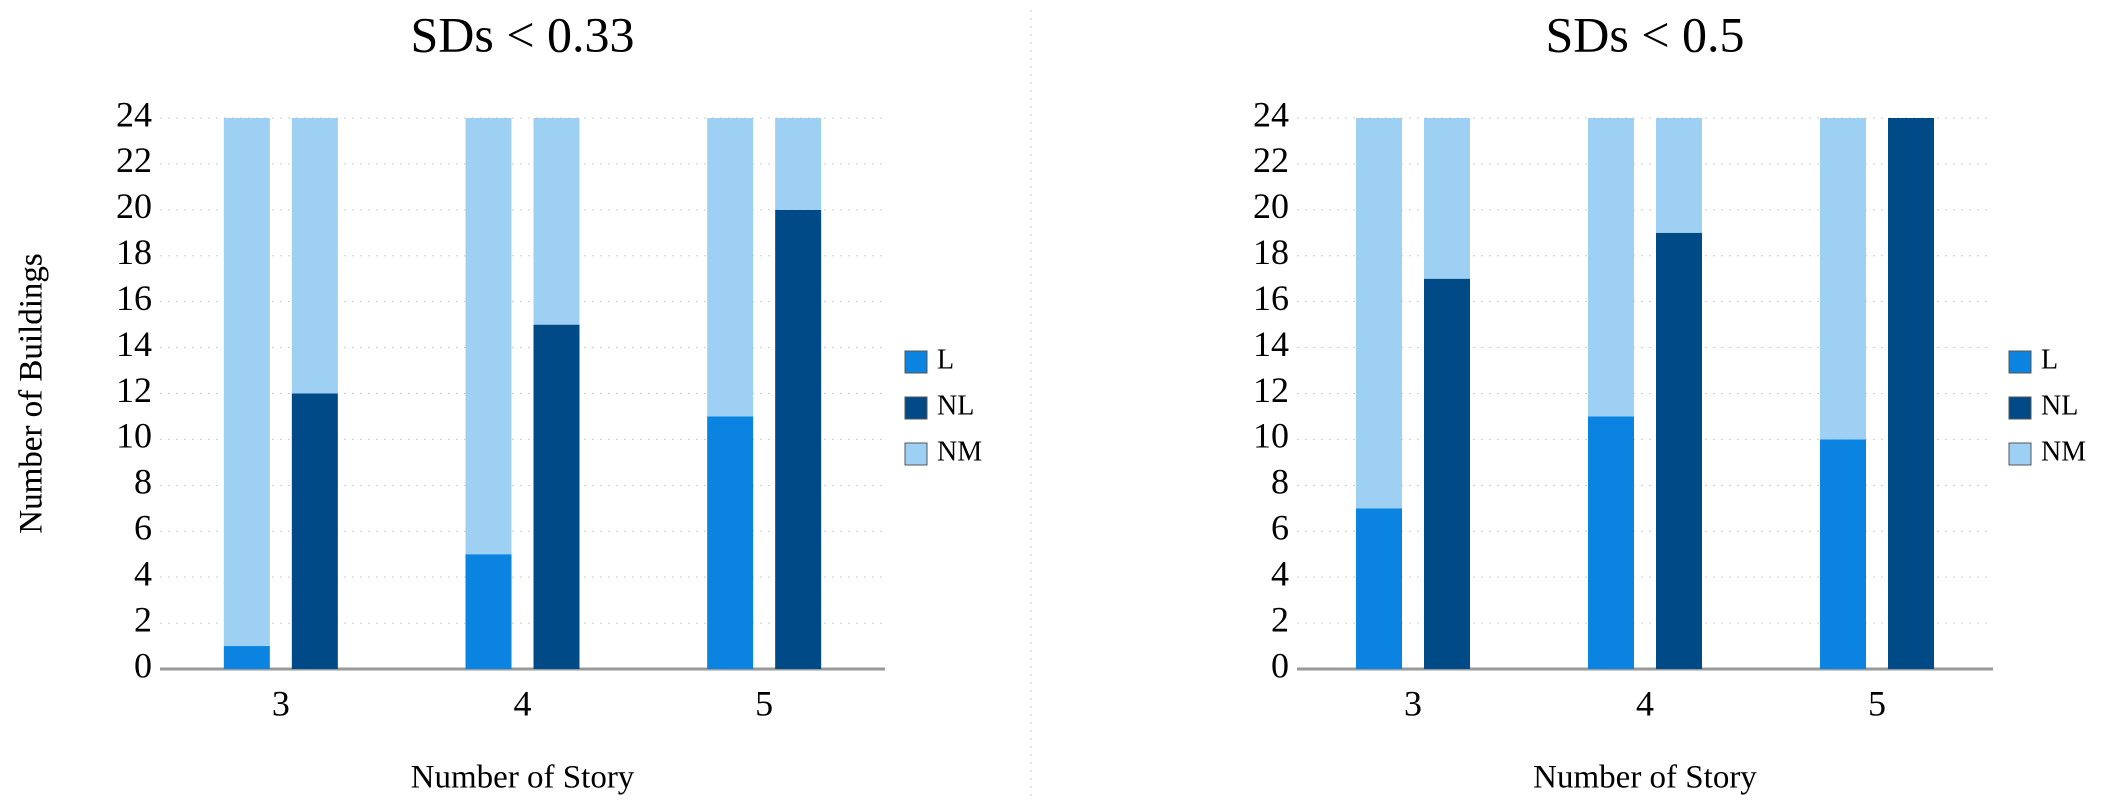  What do you see at coordinates (1644, 34) in the screenshot?
I see `chart-title: SDs < 0.5` at bounding box center [1644, 34].